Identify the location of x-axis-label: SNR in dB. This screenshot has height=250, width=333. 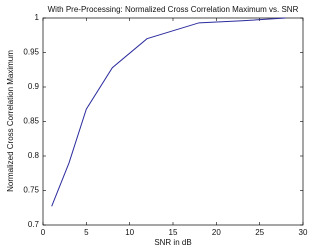
(172, 242).